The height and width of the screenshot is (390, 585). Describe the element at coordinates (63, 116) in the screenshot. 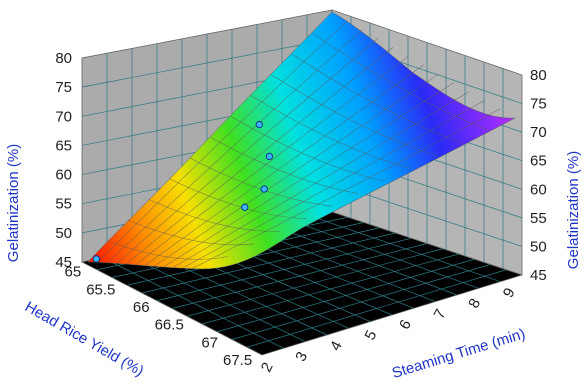

I see `z-tick-label-left: 70` at that location.